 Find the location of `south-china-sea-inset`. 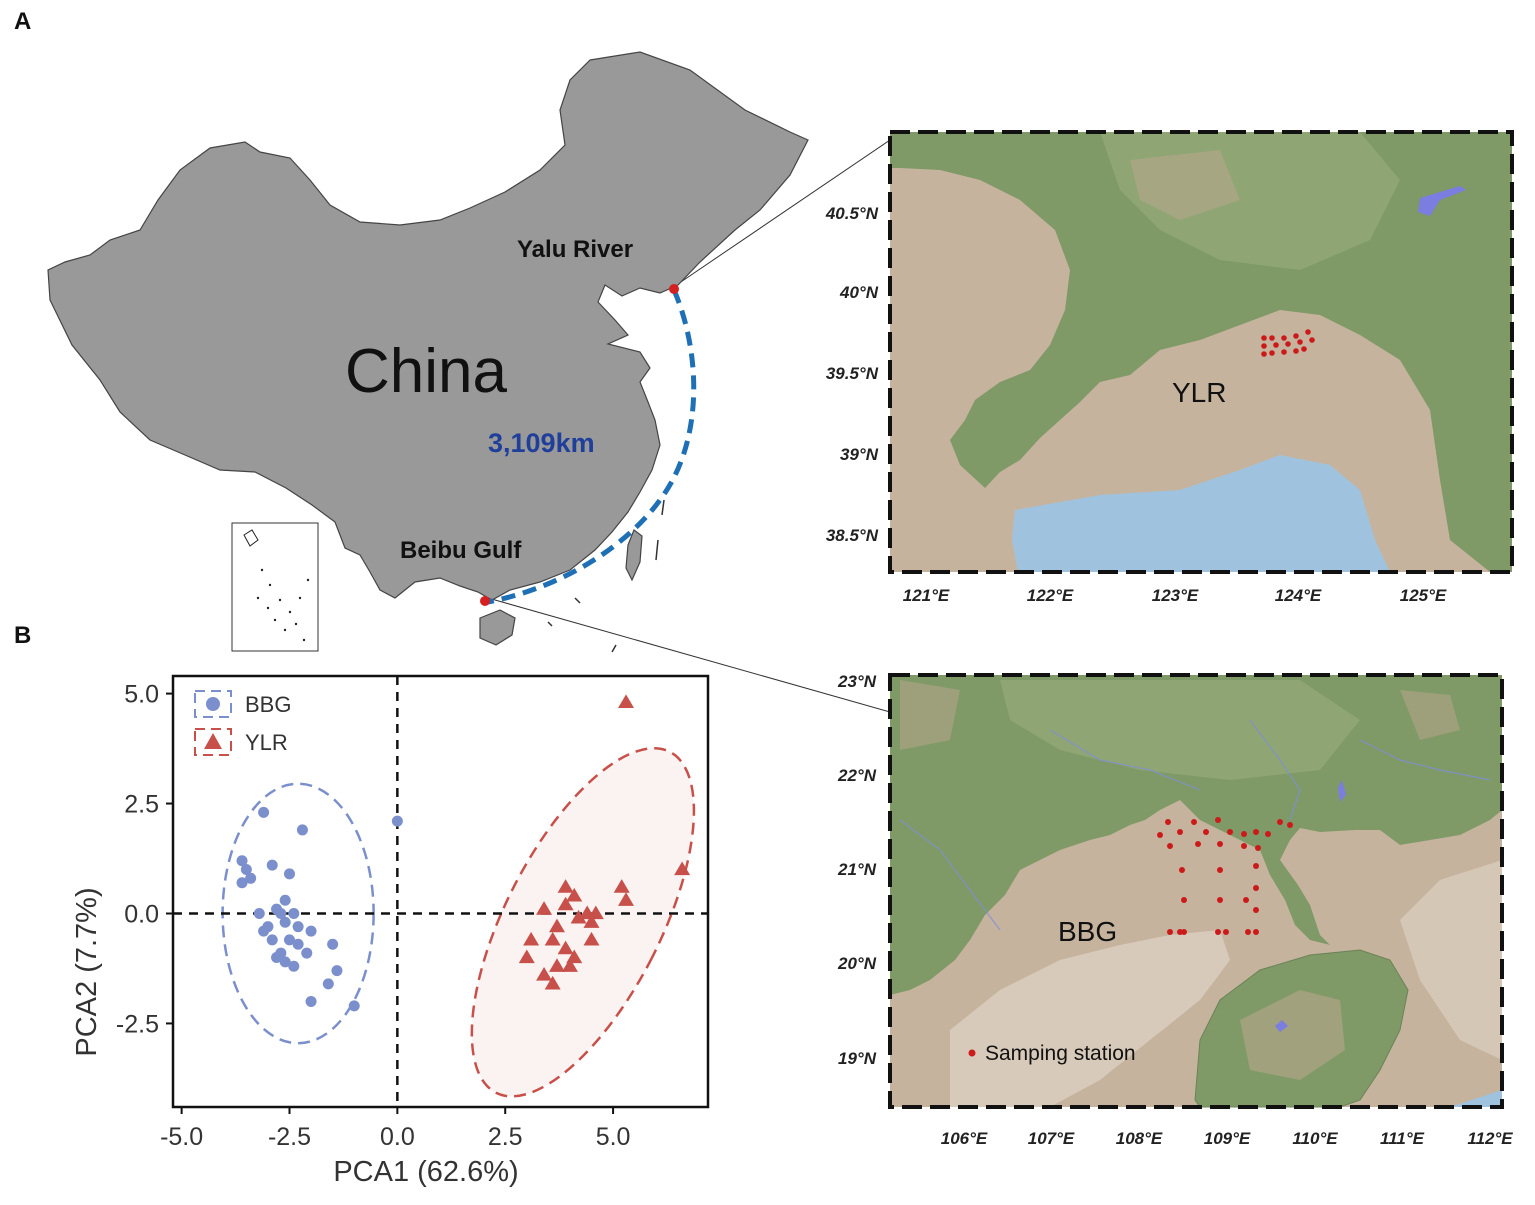

south-china-sea-inset is located at coordinates (275, 587).